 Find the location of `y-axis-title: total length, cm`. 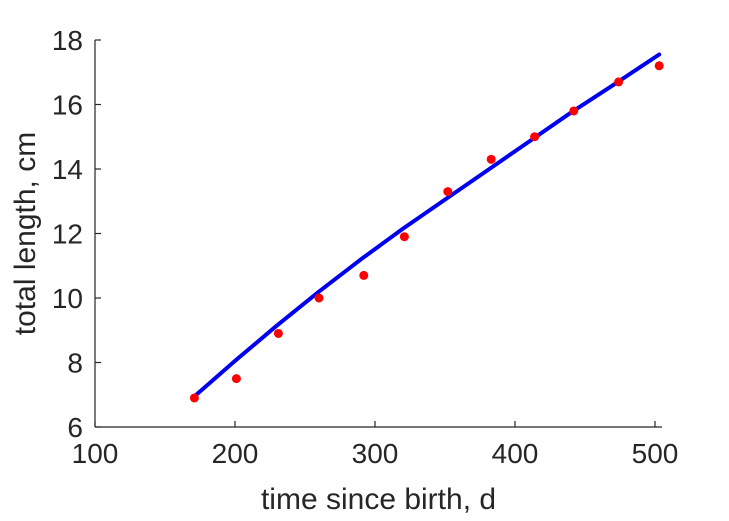

y-axis-title: total length, cm is located at coordinates (25, 233).